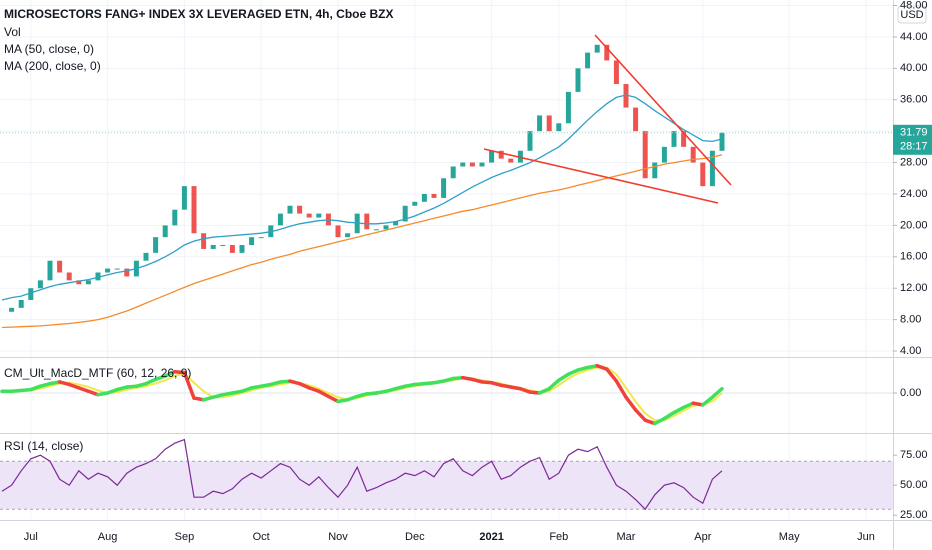 This screenshot has height=550, width=932. Describe the element at coordinates (338, 537) in the screenshot. I see `x-tick-label: Nov` at that location.